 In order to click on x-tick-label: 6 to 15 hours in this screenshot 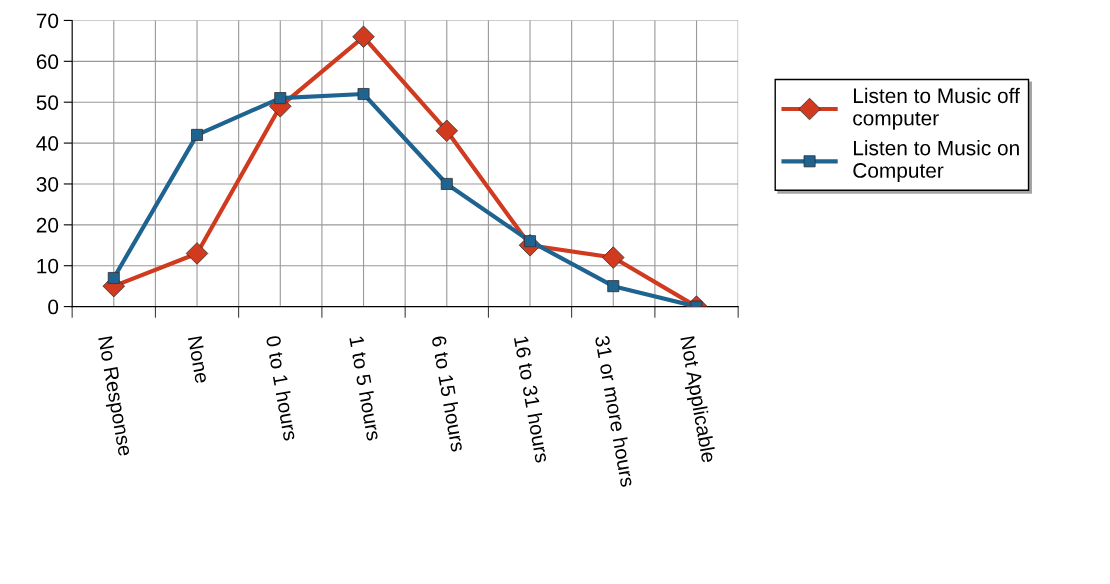, I will do `click(449, 393)`.